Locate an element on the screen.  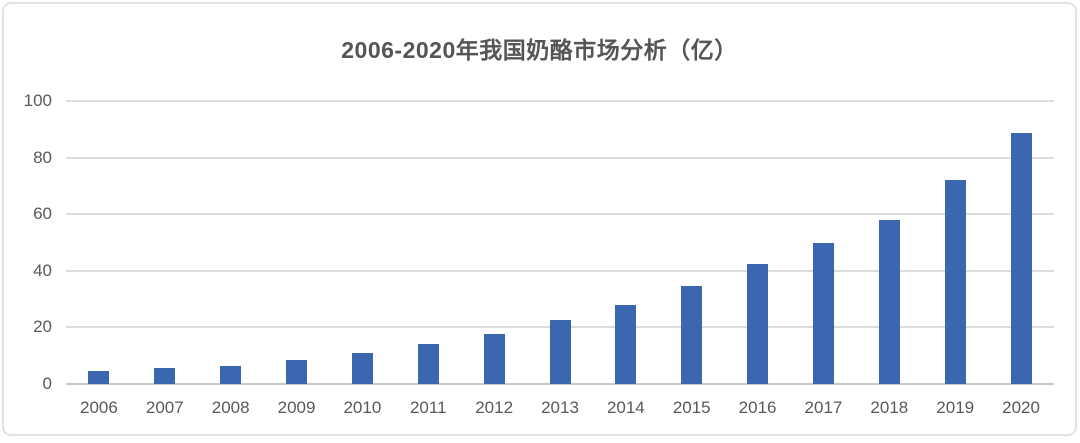
x-tick-label-2011: 2011 is located at coordinates (428, 407).